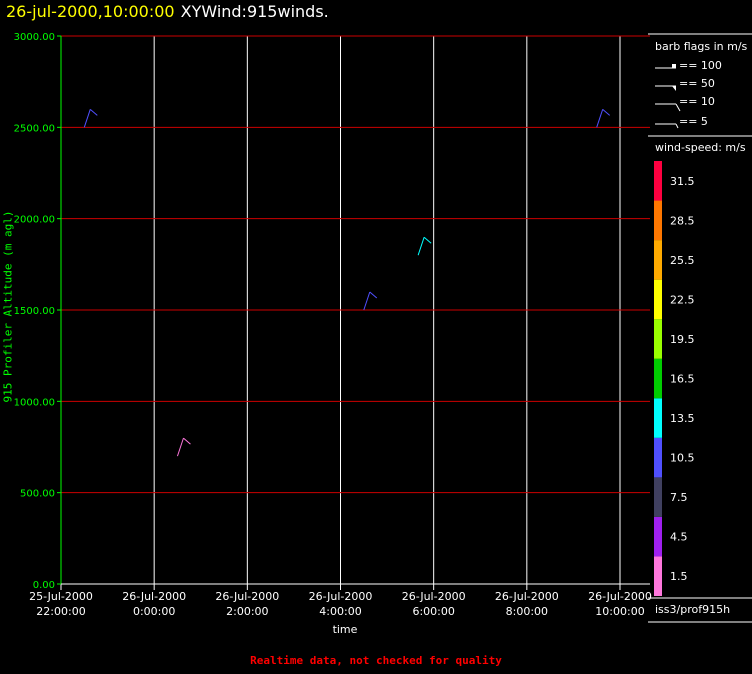  What do you see at coordinates (44, 585) in the screenshot?
I see `y-tick-label: 0.00` at bounding box center [44, 585].